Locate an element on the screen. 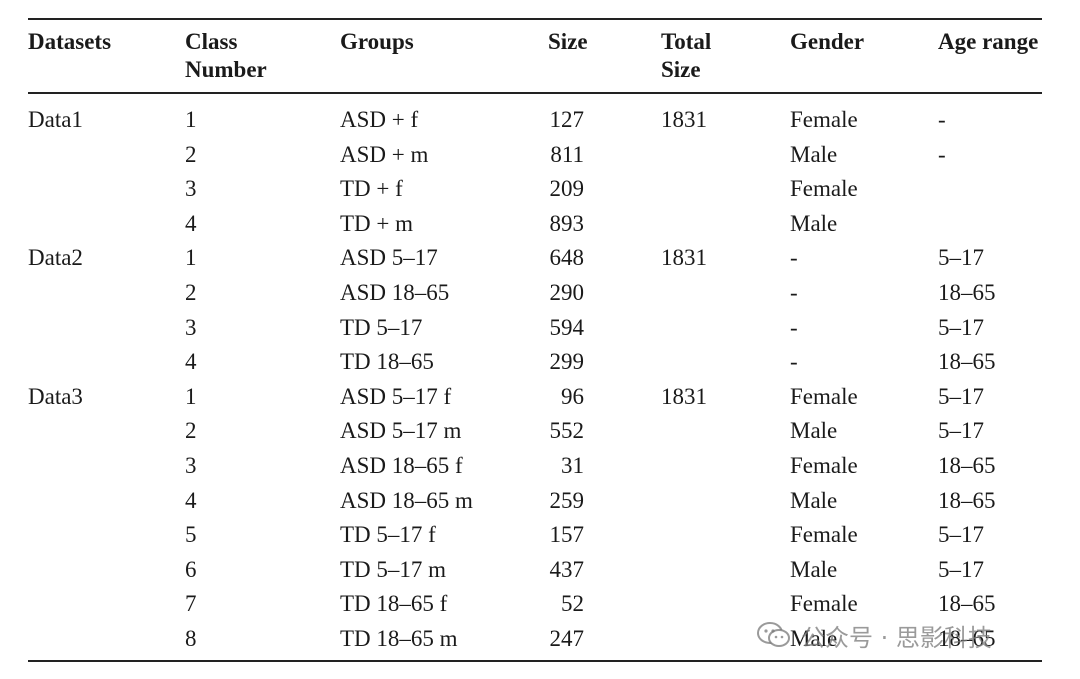 Image resolution: width=1080 pixels, height=679 pixels. cell-size: 259 is located at coordinates (567, 500).